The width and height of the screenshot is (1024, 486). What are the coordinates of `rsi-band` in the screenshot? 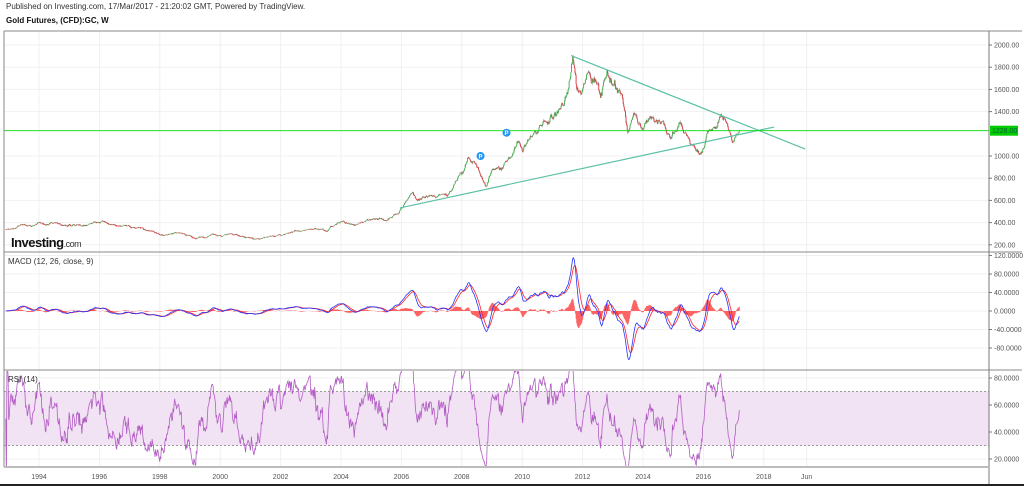 It's located at (496, 418).